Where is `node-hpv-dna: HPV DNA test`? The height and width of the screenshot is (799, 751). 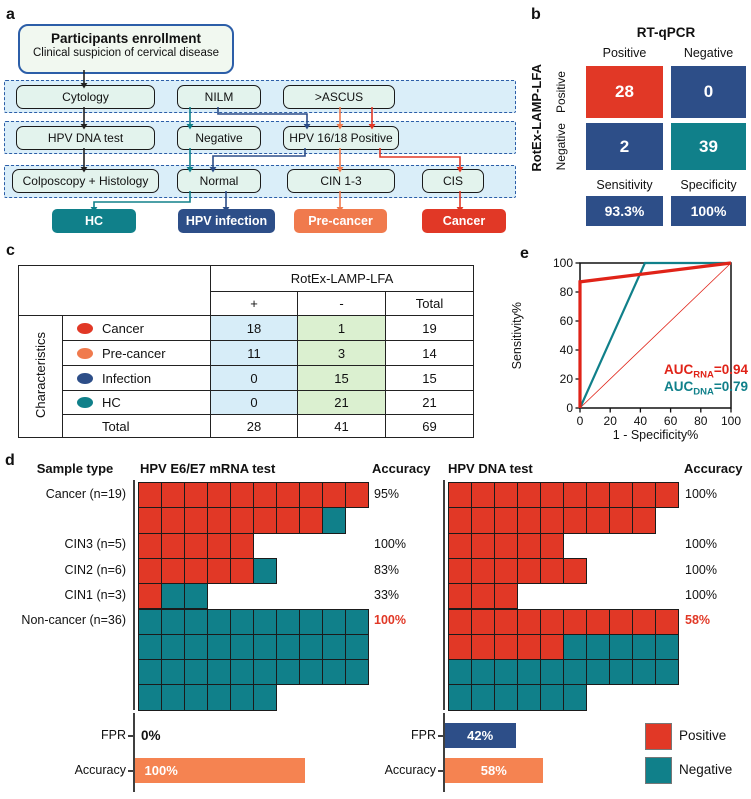 node-hpv-dna: HPV DNA test is located at coordinates (85, 138).